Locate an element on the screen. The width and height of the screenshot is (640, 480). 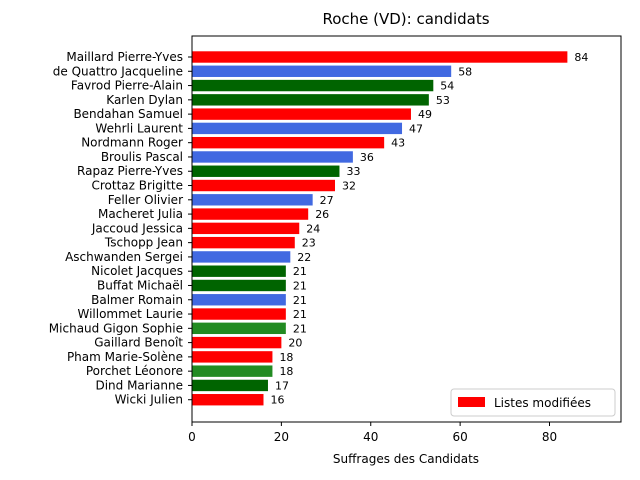
bar-value-label: 24 is located at coordinates (313, 228).